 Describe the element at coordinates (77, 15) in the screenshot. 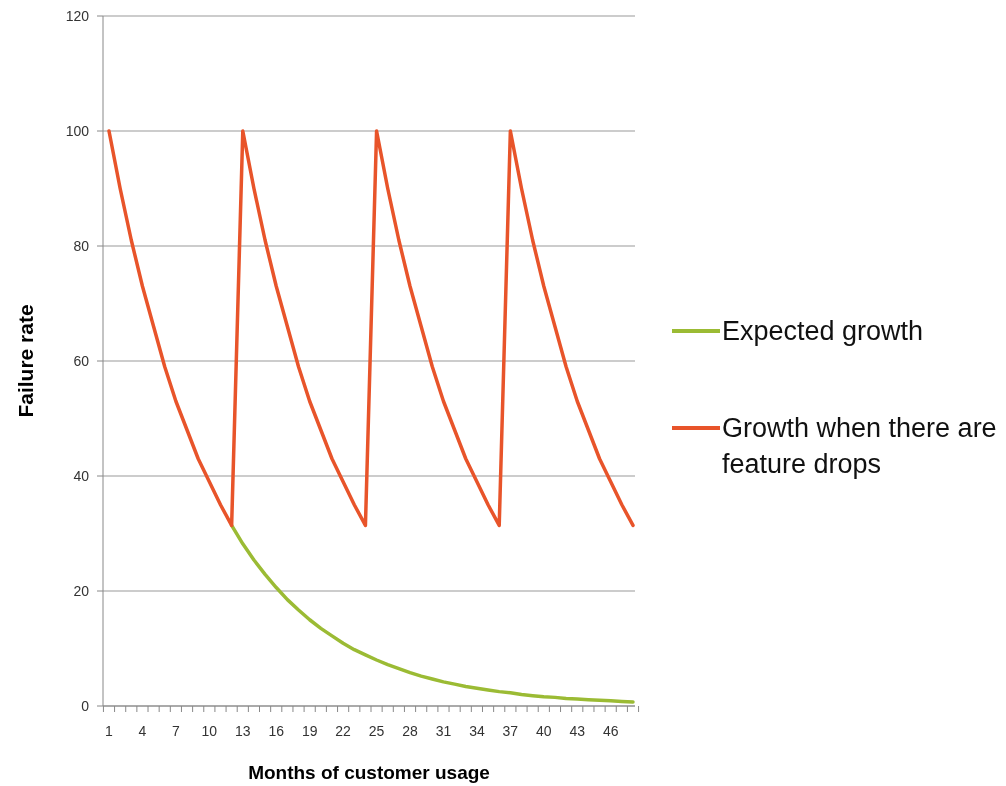

I see `y-tick-label: 120` at that location.